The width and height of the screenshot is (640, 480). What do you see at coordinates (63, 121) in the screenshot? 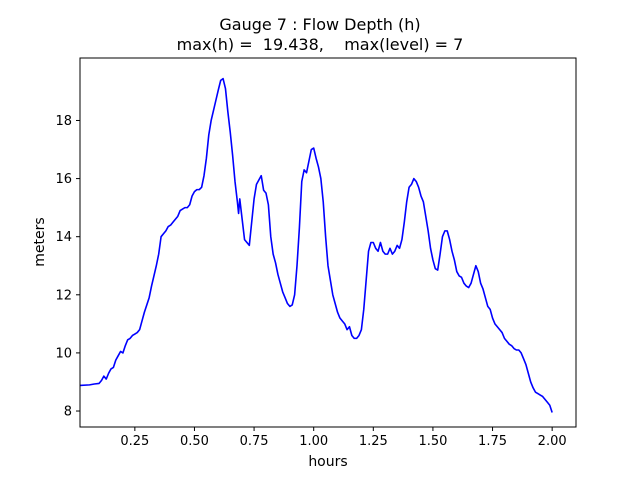
I see `y-tick-label: 18` at bounding box center [63, 121].